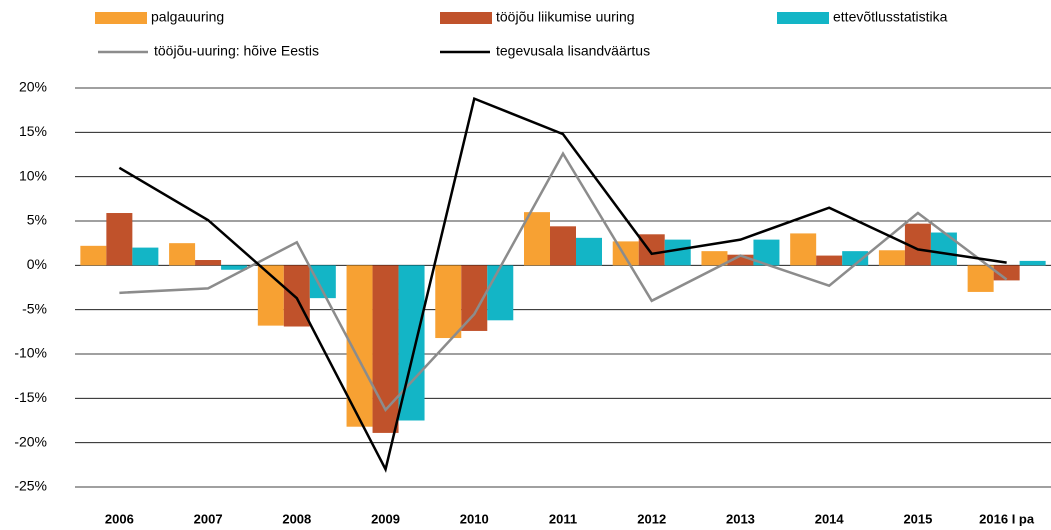 This screenshot has height=530, width=1051. What do you see at coordinates (917, 518) in the screenshot?
I see `x-tick-label: 2015` at bounding box center [917, 518].